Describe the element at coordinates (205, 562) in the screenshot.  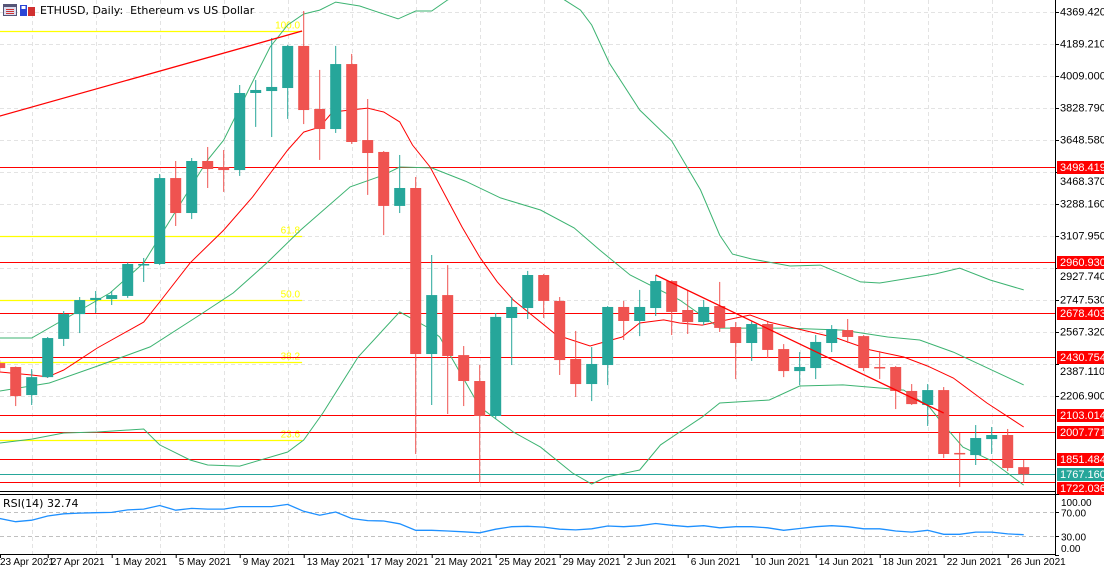
I see `time-tick-label: 5 May 2021` at that location.